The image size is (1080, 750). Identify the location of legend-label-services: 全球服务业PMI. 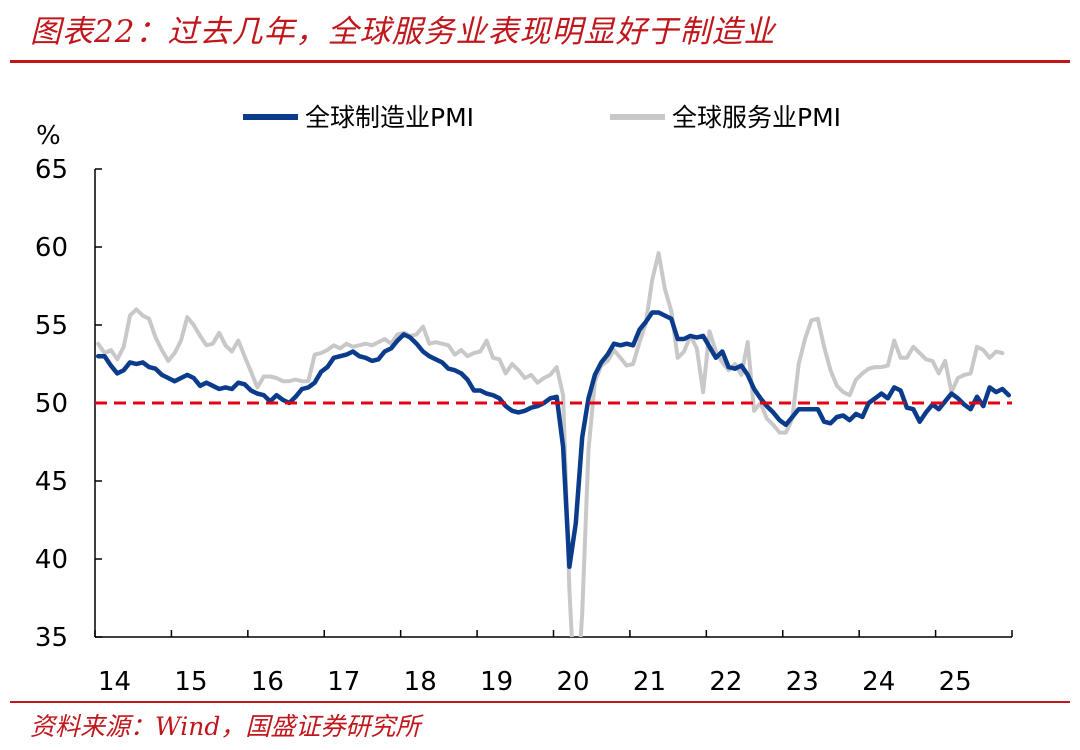
(756, 117).